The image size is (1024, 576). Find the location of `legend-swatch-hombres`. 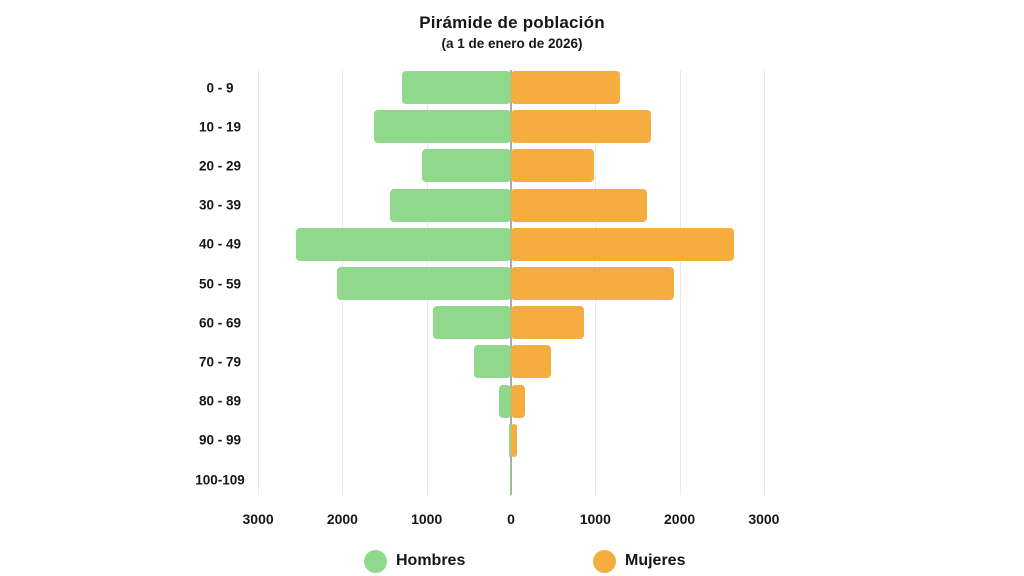

legend-swatch-hombres is located at coordinates (375, 561).